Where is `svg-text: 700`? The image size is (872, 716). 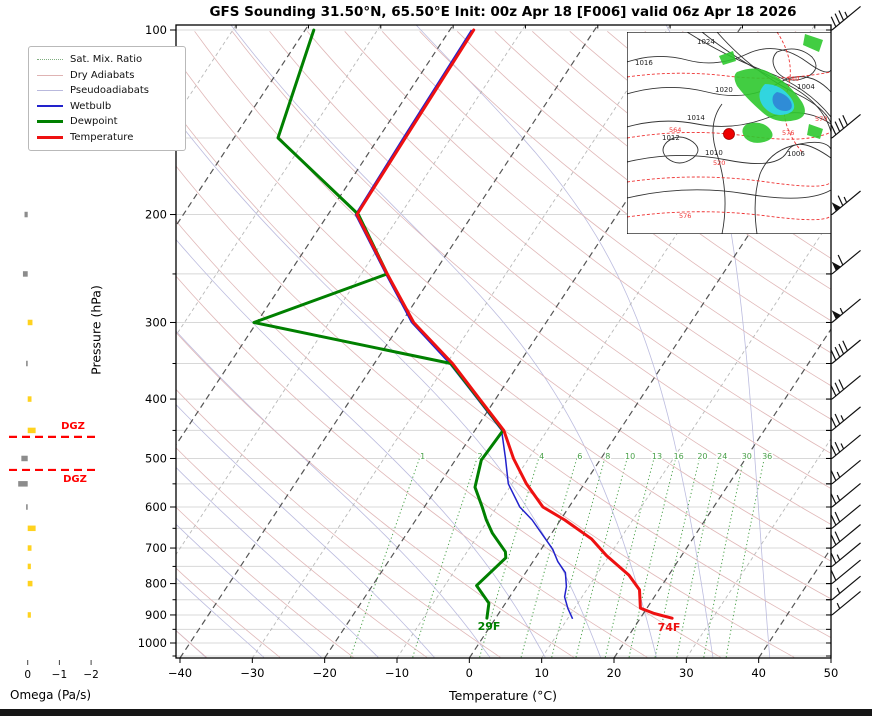 svg-text: 700 is located at coordinates (156, 548).